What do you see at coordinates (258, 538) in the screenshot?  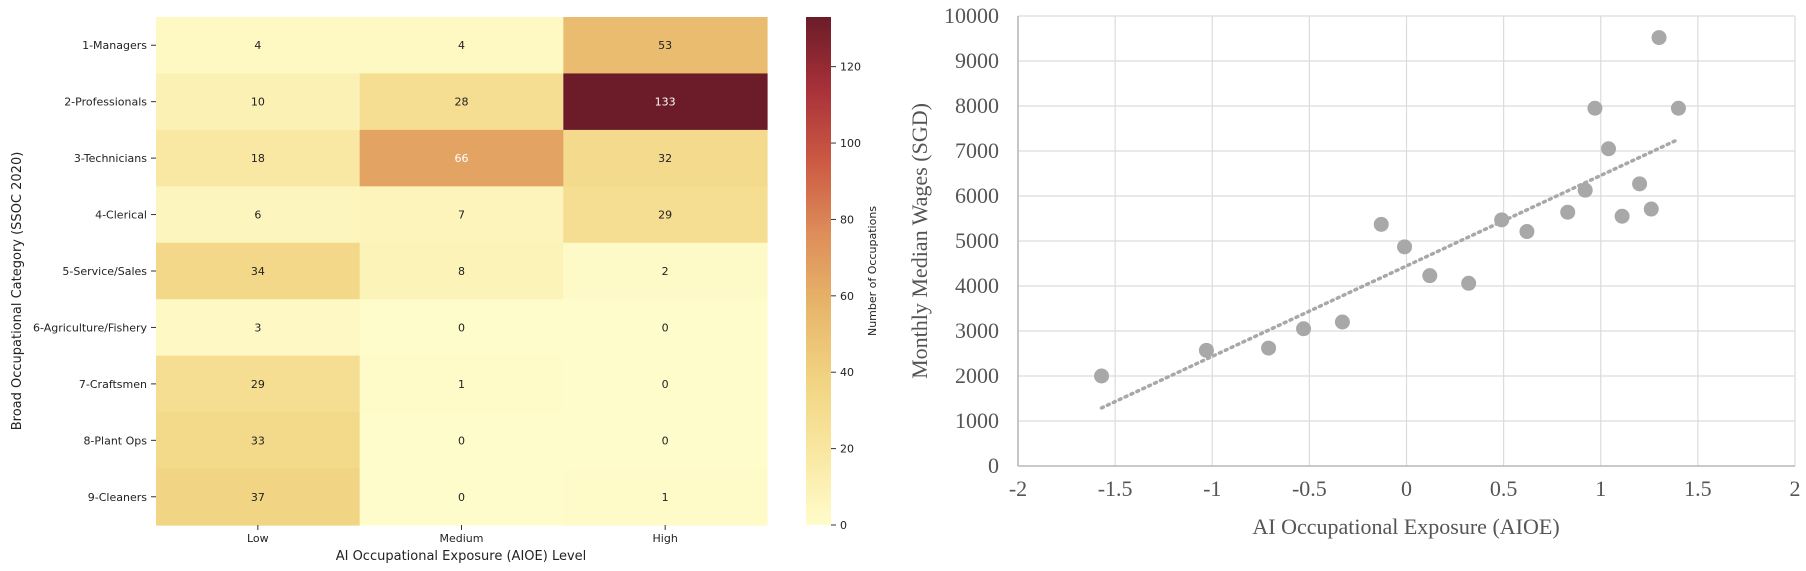 I see `heatmap-column-label: Low` at bounding box center [258, 538].